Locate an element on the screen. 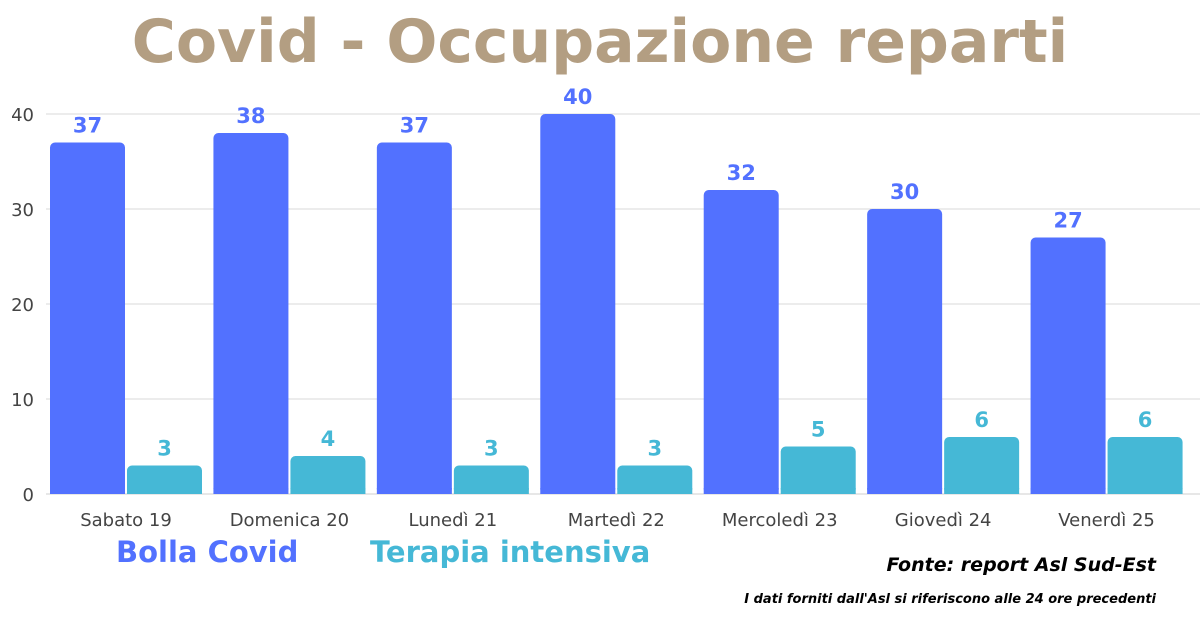 This screenshot has height=630, width=1200. x-tick-label: Mercoledì 23 is located at coordinates (780, 520).